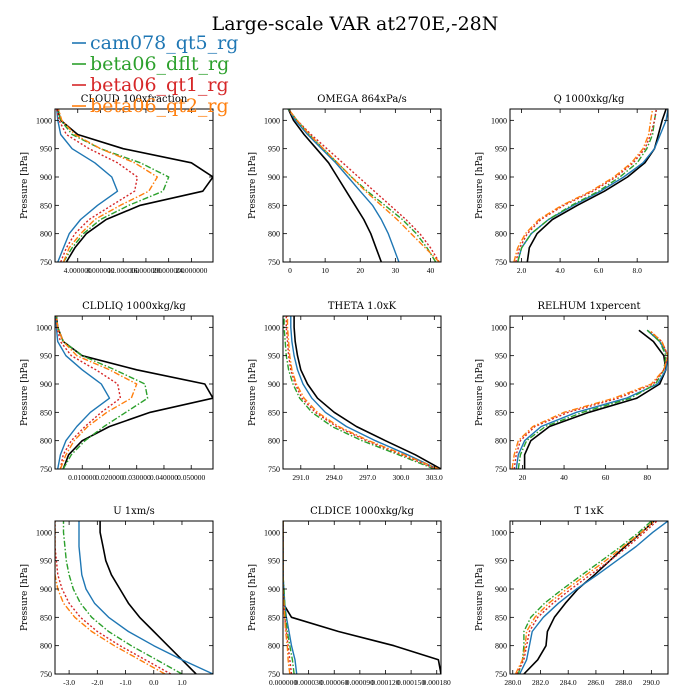 The height and width of the screenshot is (700, 700). What do you see at coordinates (191, 270) in the screenshot?
I see `x-tick-label: 24.000000` at bounding box center [191, 270].